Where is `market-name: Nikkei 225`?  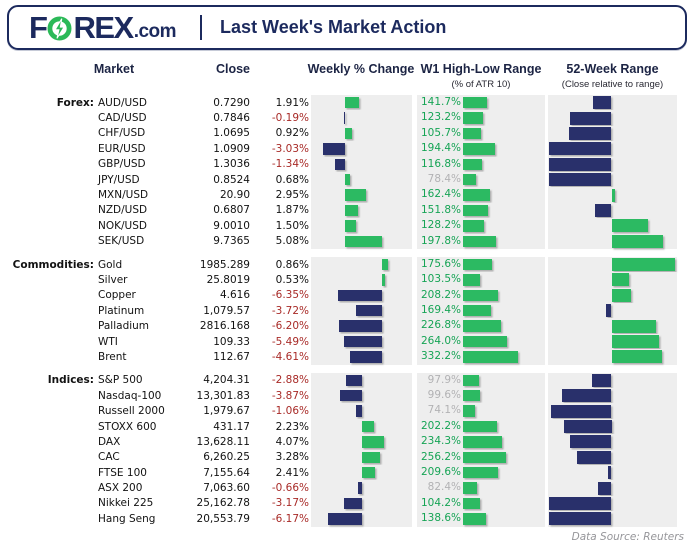 market-name: Nikkei 225 is located at coordinates (126, 503).